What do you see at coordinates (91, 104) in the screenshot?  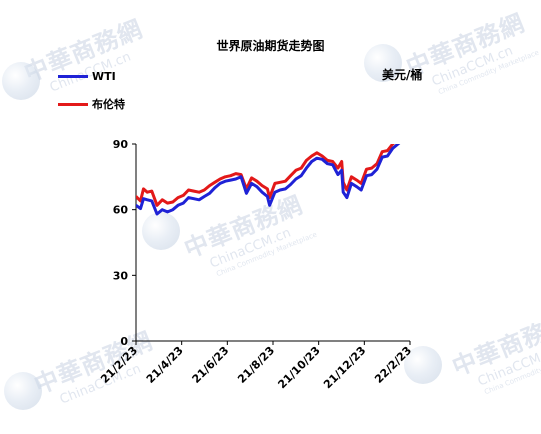 I see `legend-item-brent: 布伦特` at bounding box center [91, 104].